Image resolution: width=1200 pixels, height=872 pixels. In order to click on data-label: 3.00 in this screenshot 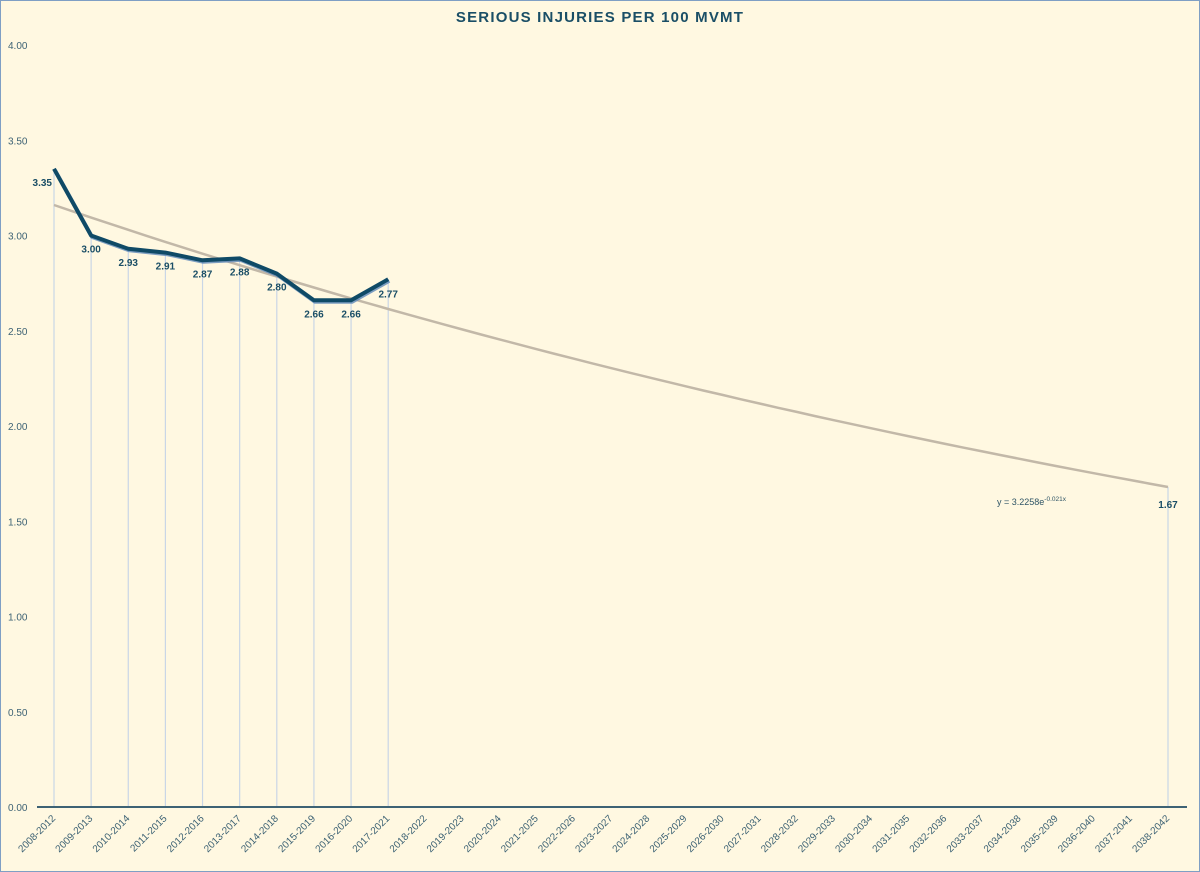, I will do `click(91, 250)`.